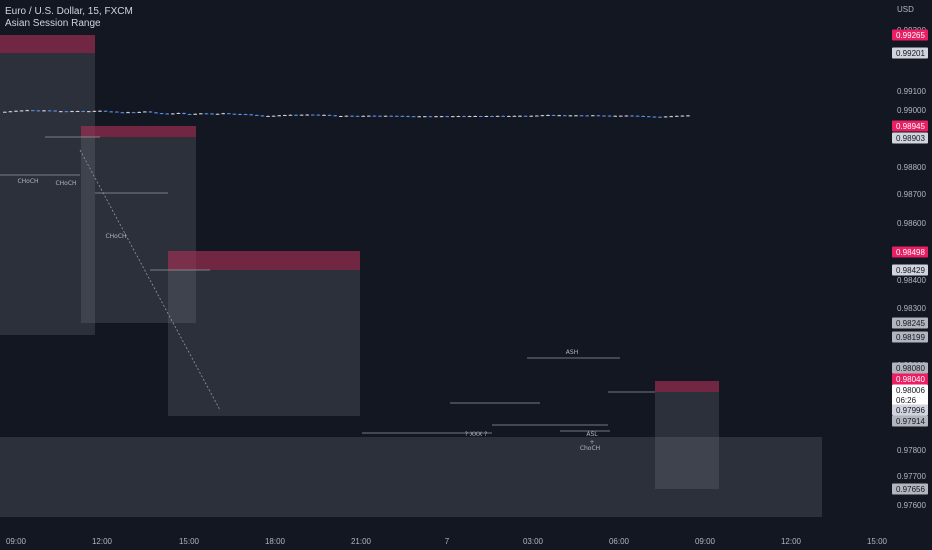  What do you see at coordinates (911, 476) in the screenshot?
I see `price-tick: 0.97700` at bounding box center [911, 476].